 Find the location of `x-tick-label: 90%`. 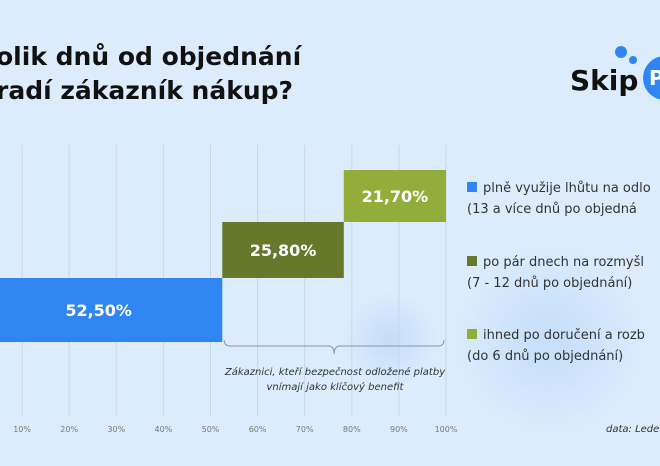

x-tick-label: 90% is located at coordinates (399, 429).